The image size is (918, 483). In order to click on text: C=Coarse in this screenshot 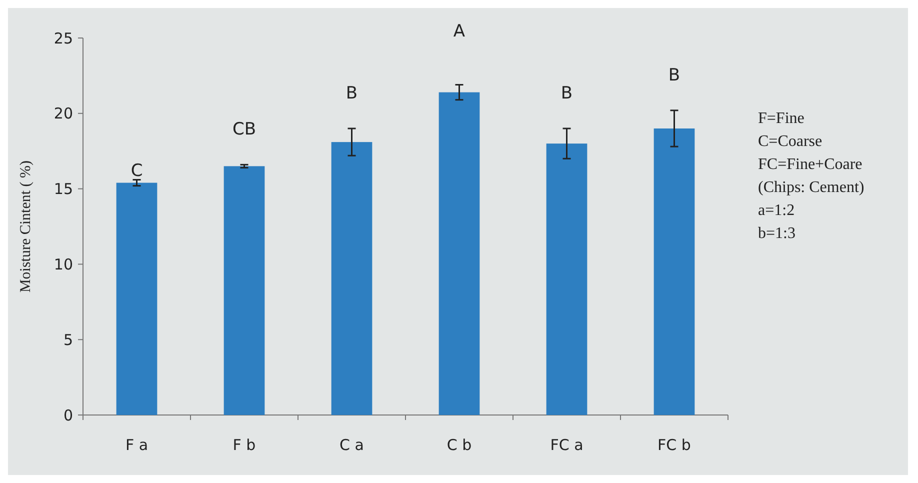, I will do `click(790, 141)`.